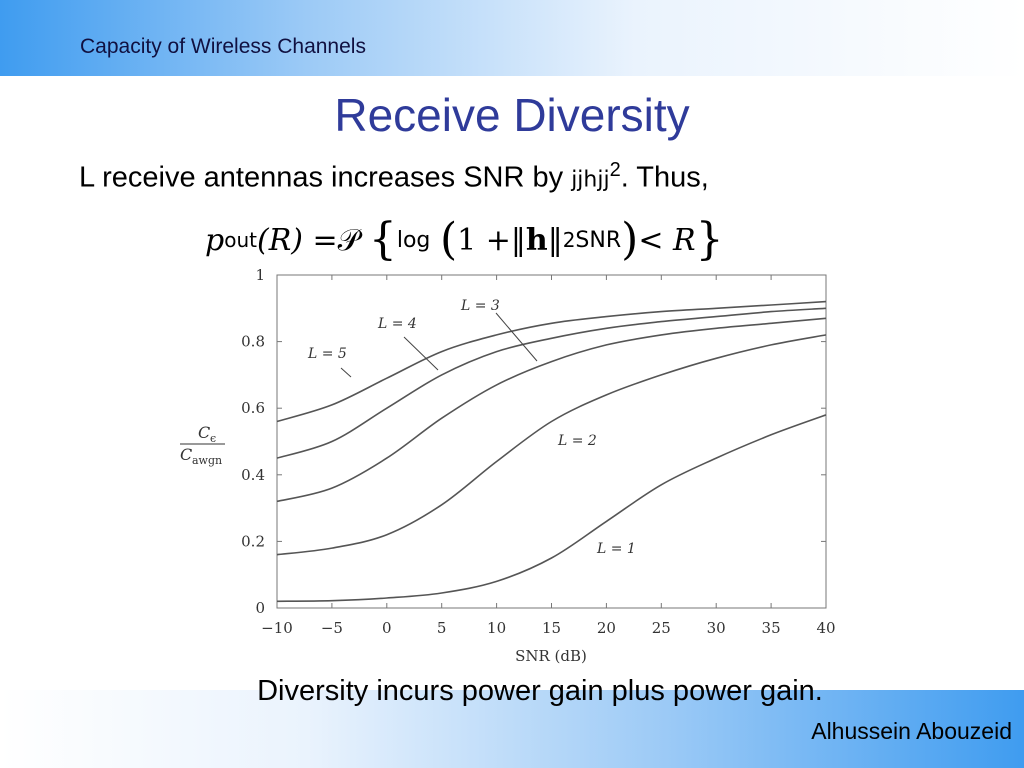 The height and width of the screenshot is (768, 1024). What do you see at coordinates (207, 460) in the screenshot?
I see `y-label-denominator-sub: awgn` at bounding box center [207, 460].